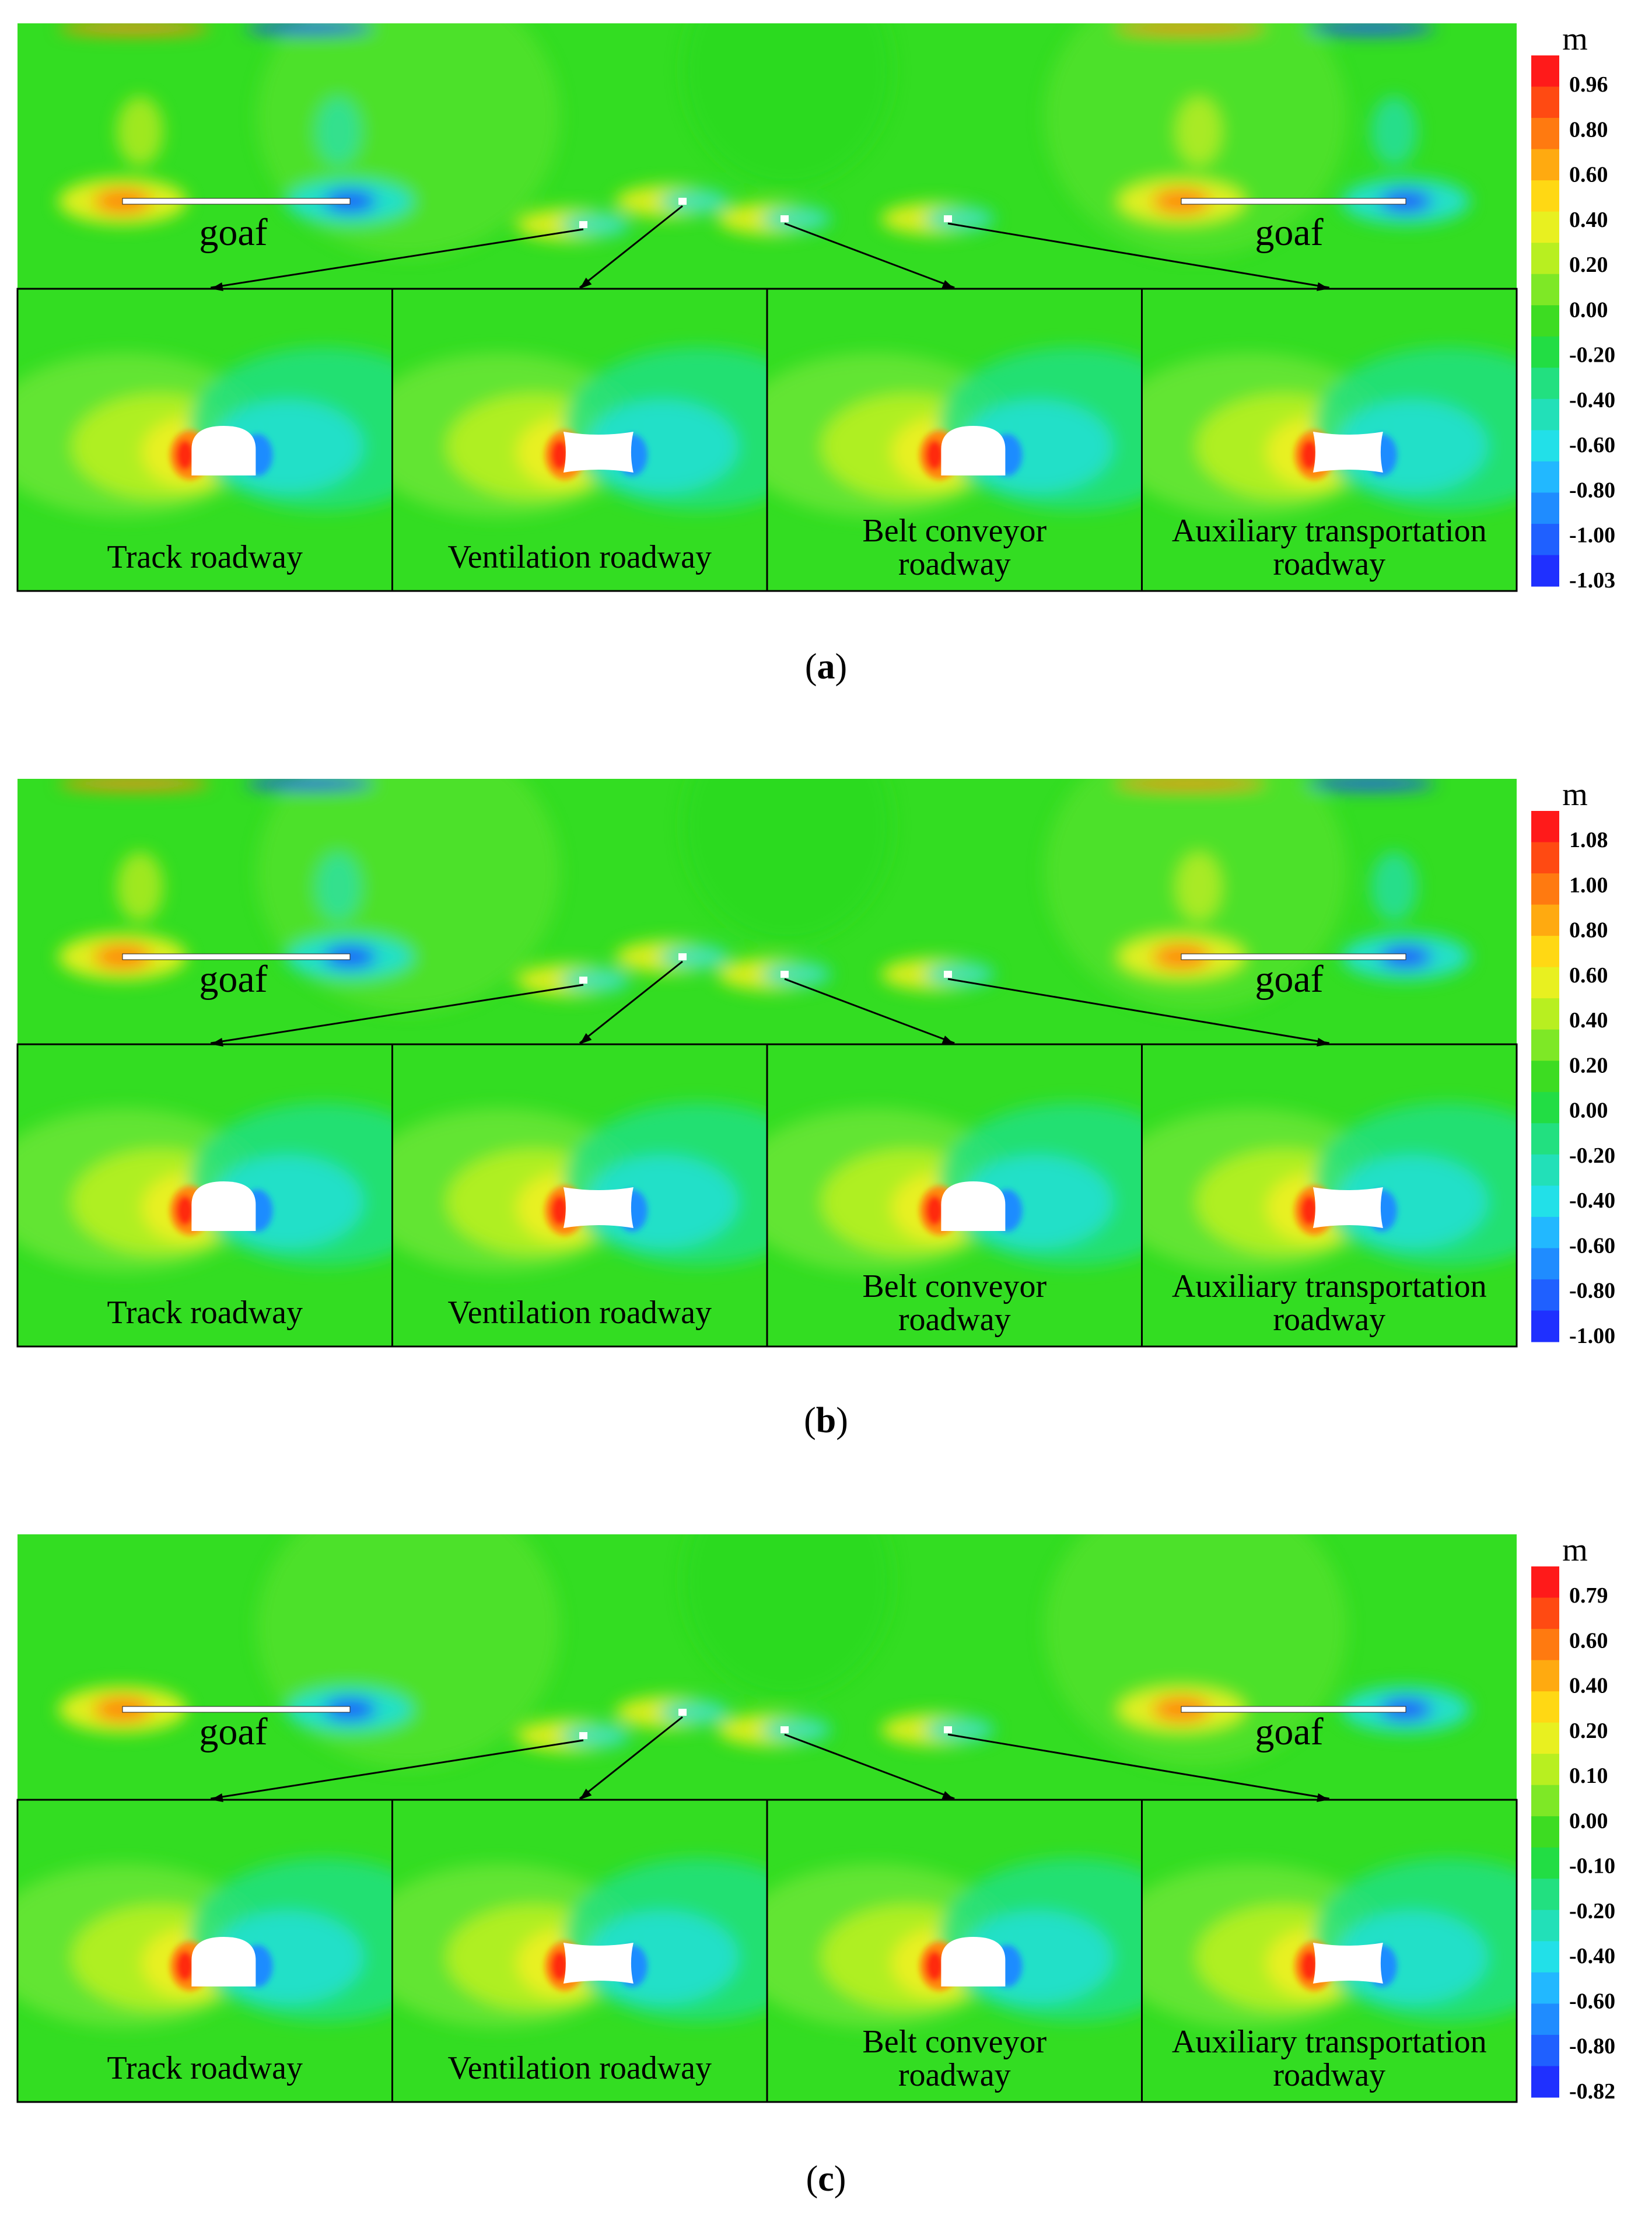 Image resolution: width=1652 pixels, height=2228 pixels. What do you see at coordinates (579, 1195) in the screenshot?
I see `zoom-panel: Ventilation roadway` at bounding box center [579, 1195].